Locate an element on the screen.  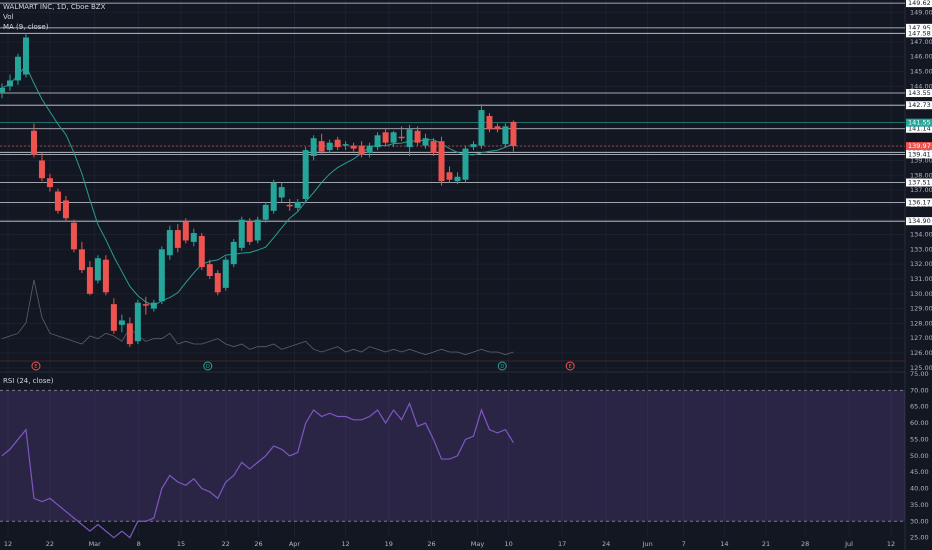
x-tick-label: 21 is located at coordinates (766, 544).